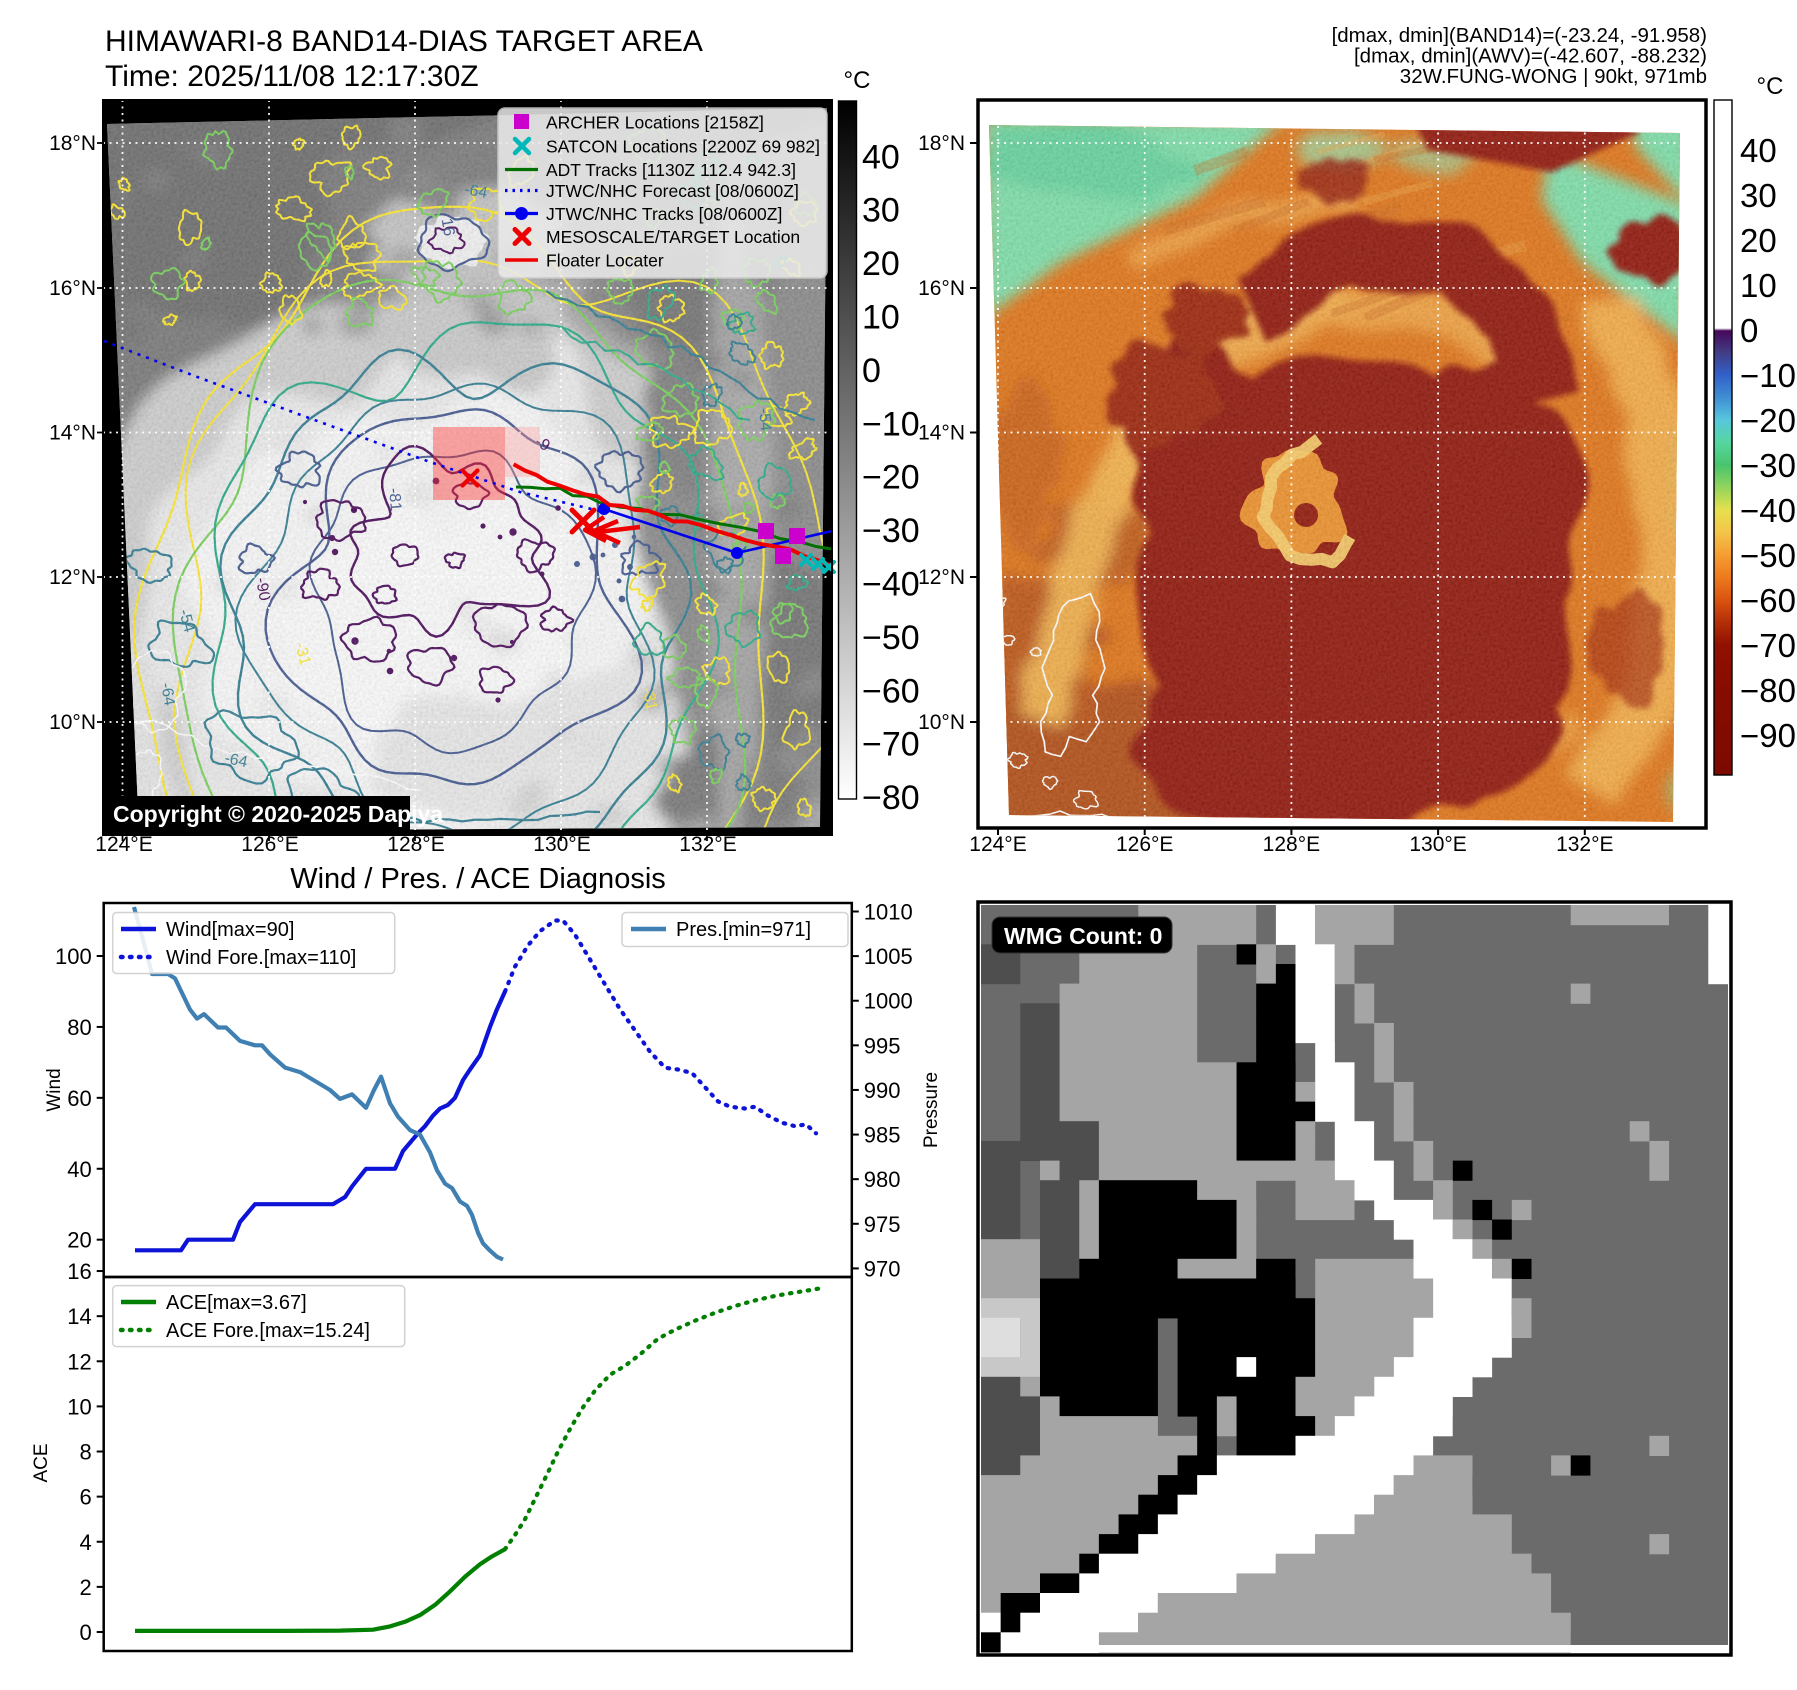  I want to click on svg-text: 980, so click(882, 1179).